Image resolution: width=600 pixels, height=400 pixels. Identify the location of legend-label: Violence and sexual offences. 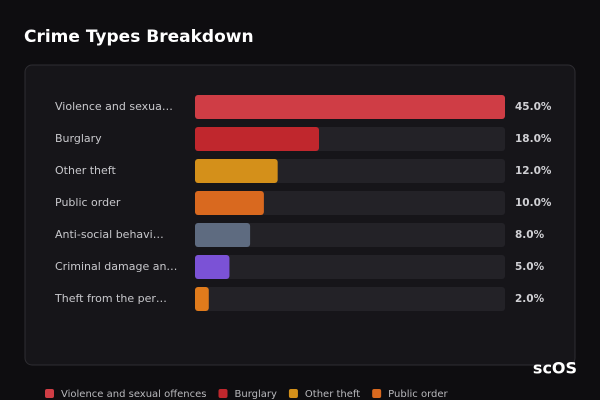
(134, 394).